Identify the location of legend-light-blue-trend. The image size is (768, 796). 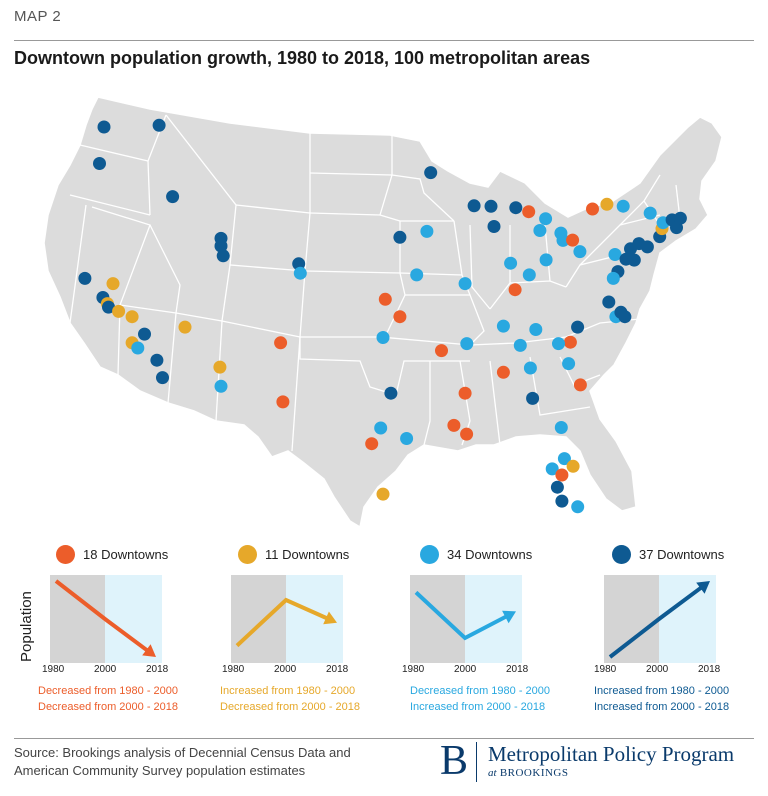
(462, 615).